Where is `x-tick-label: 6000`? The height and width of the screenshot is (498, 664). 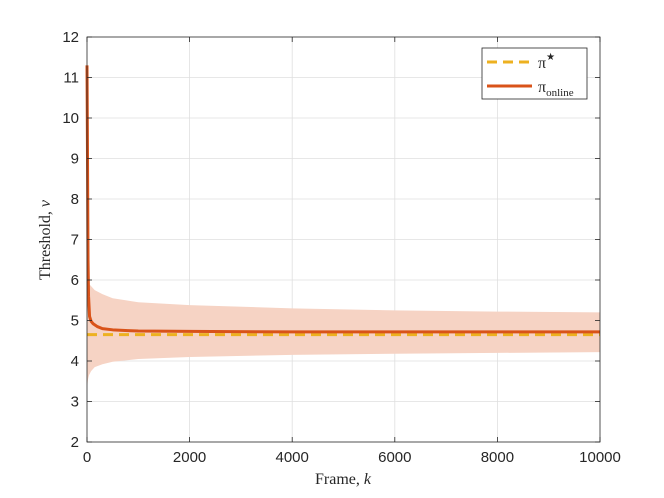 x-tick-label: 6000 is located at coordinates (394, 457).